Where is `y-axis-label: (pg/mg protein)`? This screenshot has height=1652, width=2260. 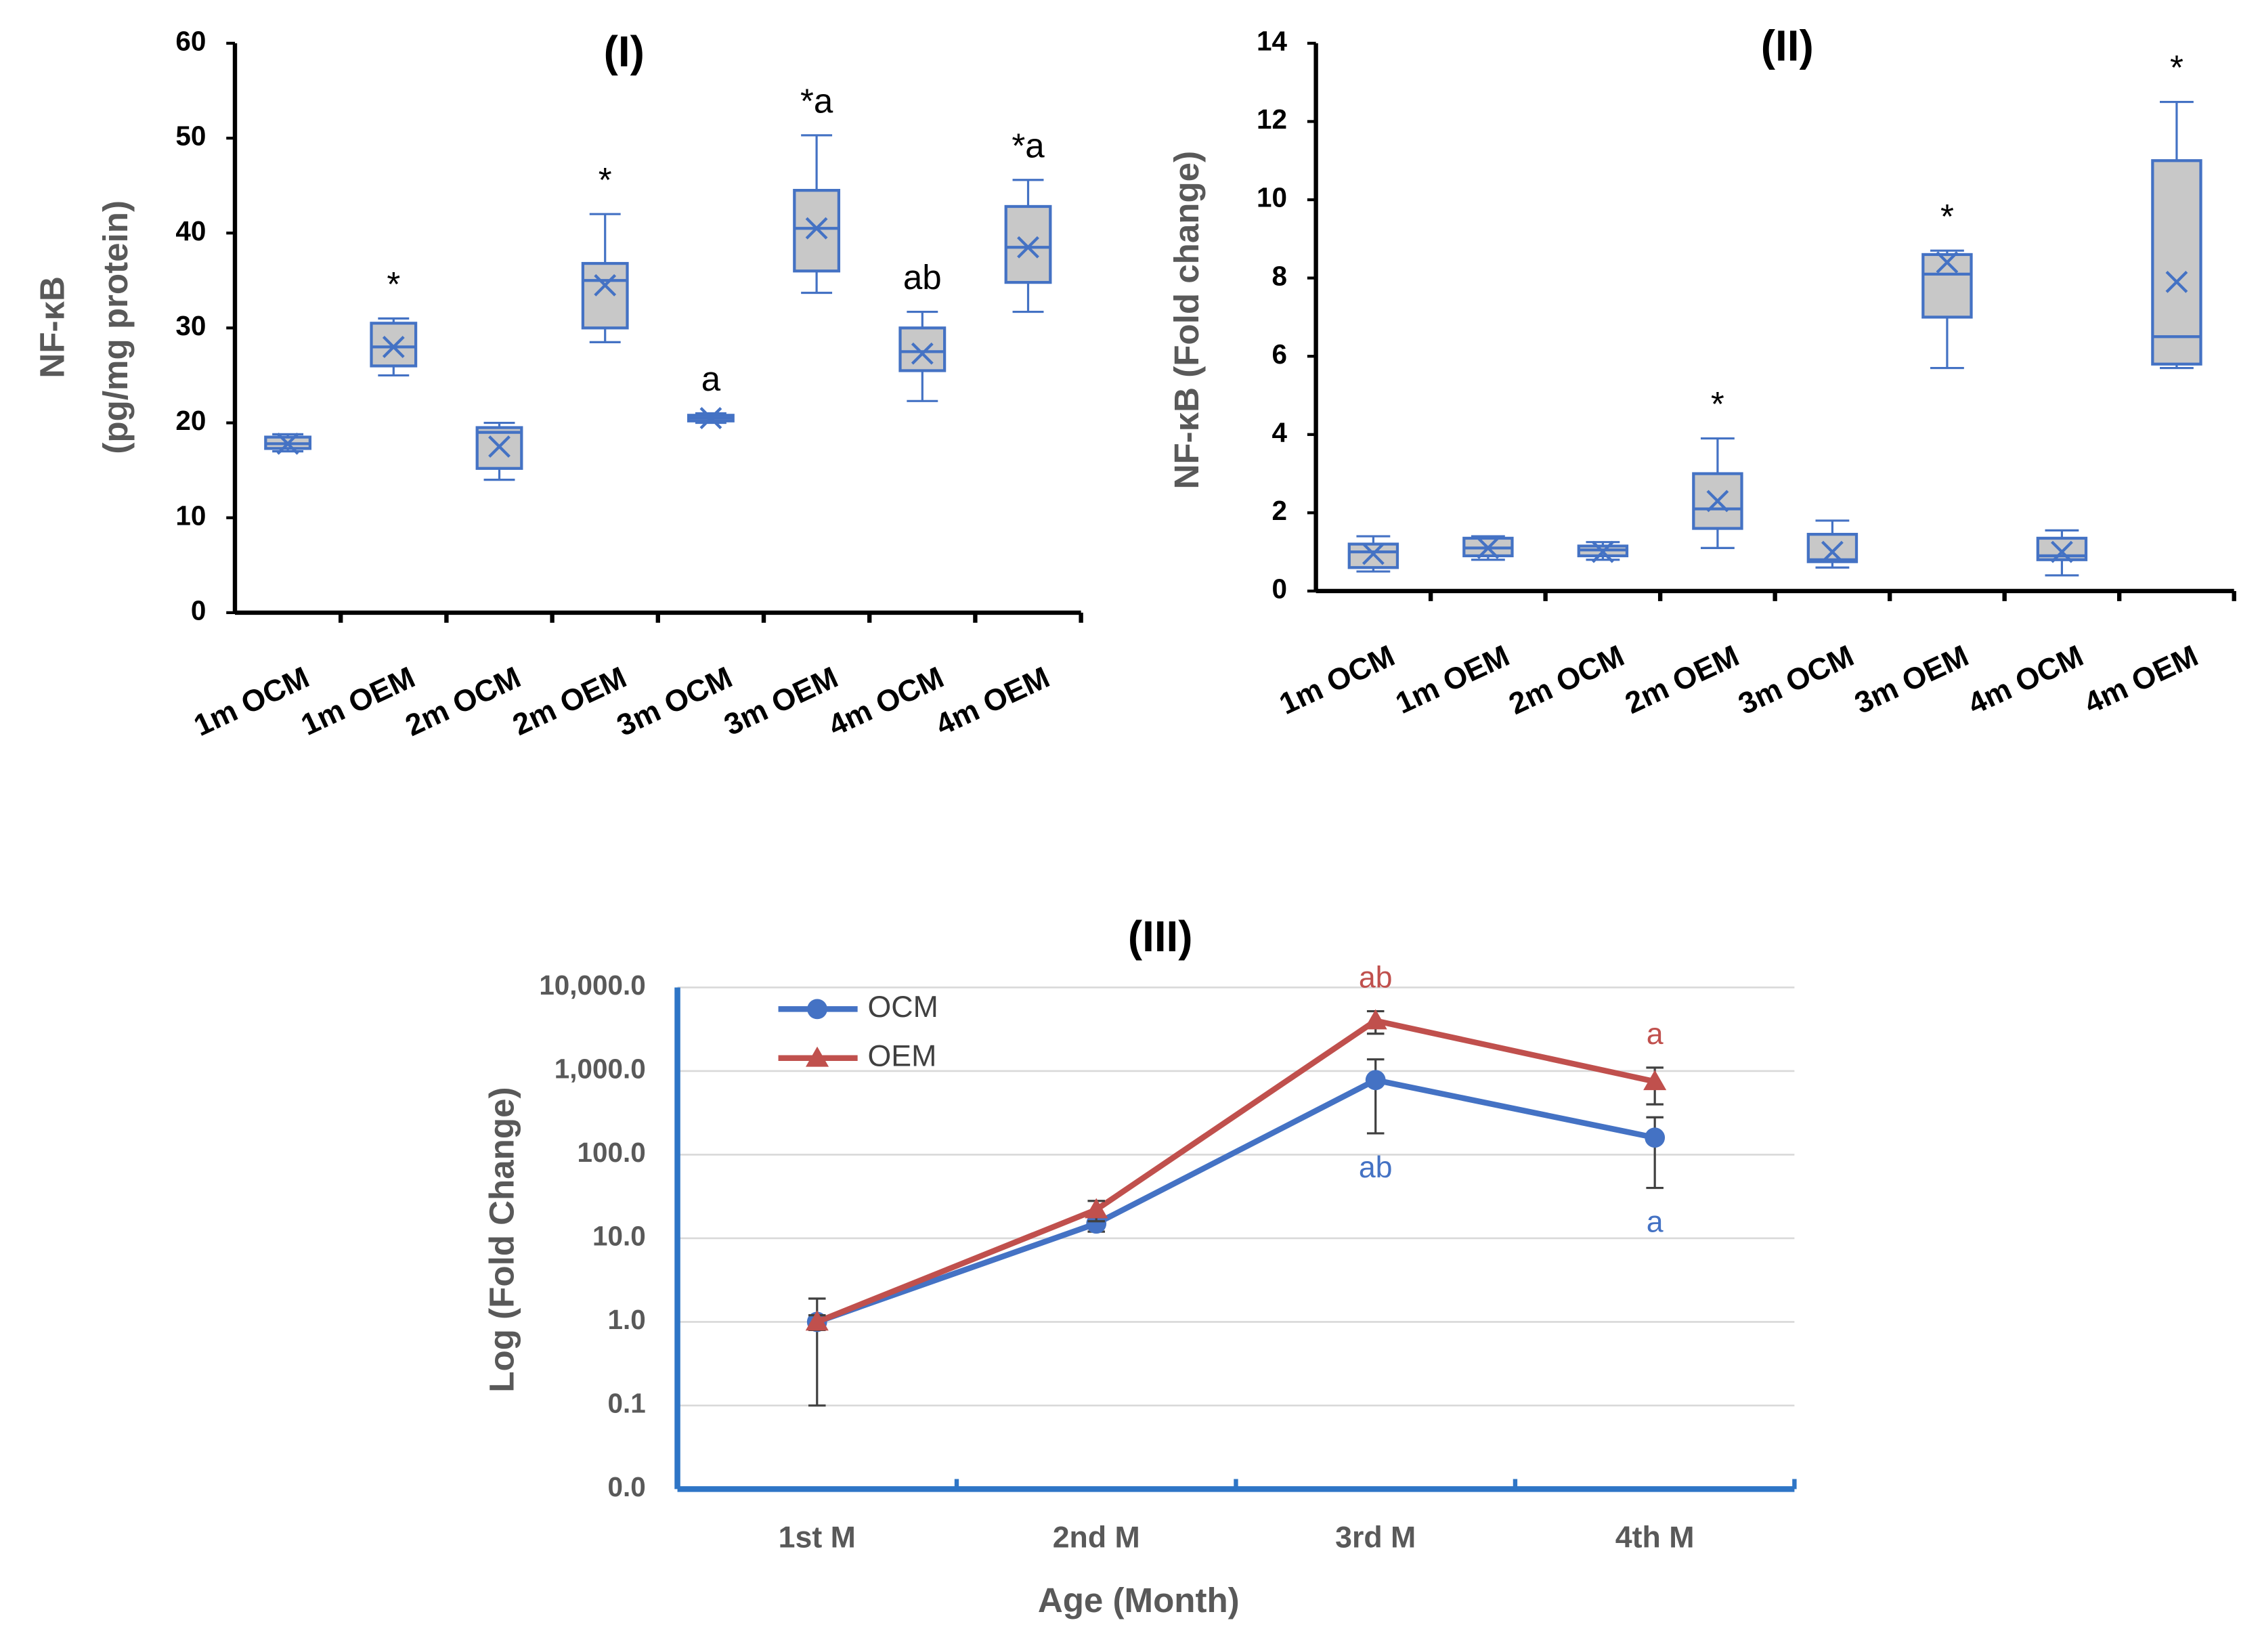
y-axis-label: (pg/mg protein) is located at coordinates (116, 327).